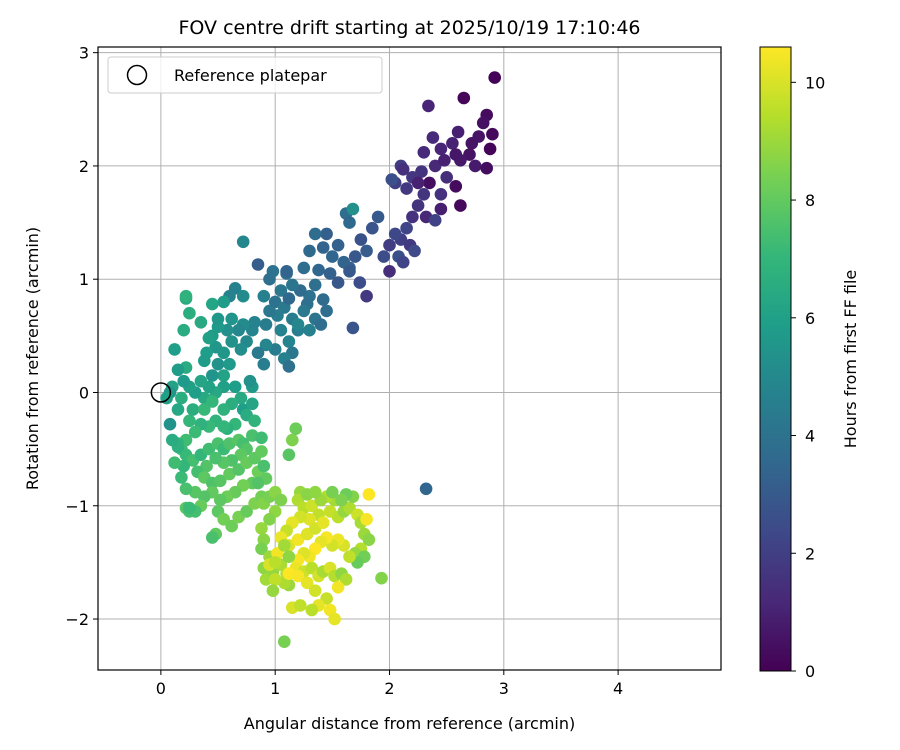 The height and width of the screenshot is (750, 900). What do you see at coordinates (775, 359) in the screenshot?
I see `colorbar-gradient` at bounding box center [775, 359].